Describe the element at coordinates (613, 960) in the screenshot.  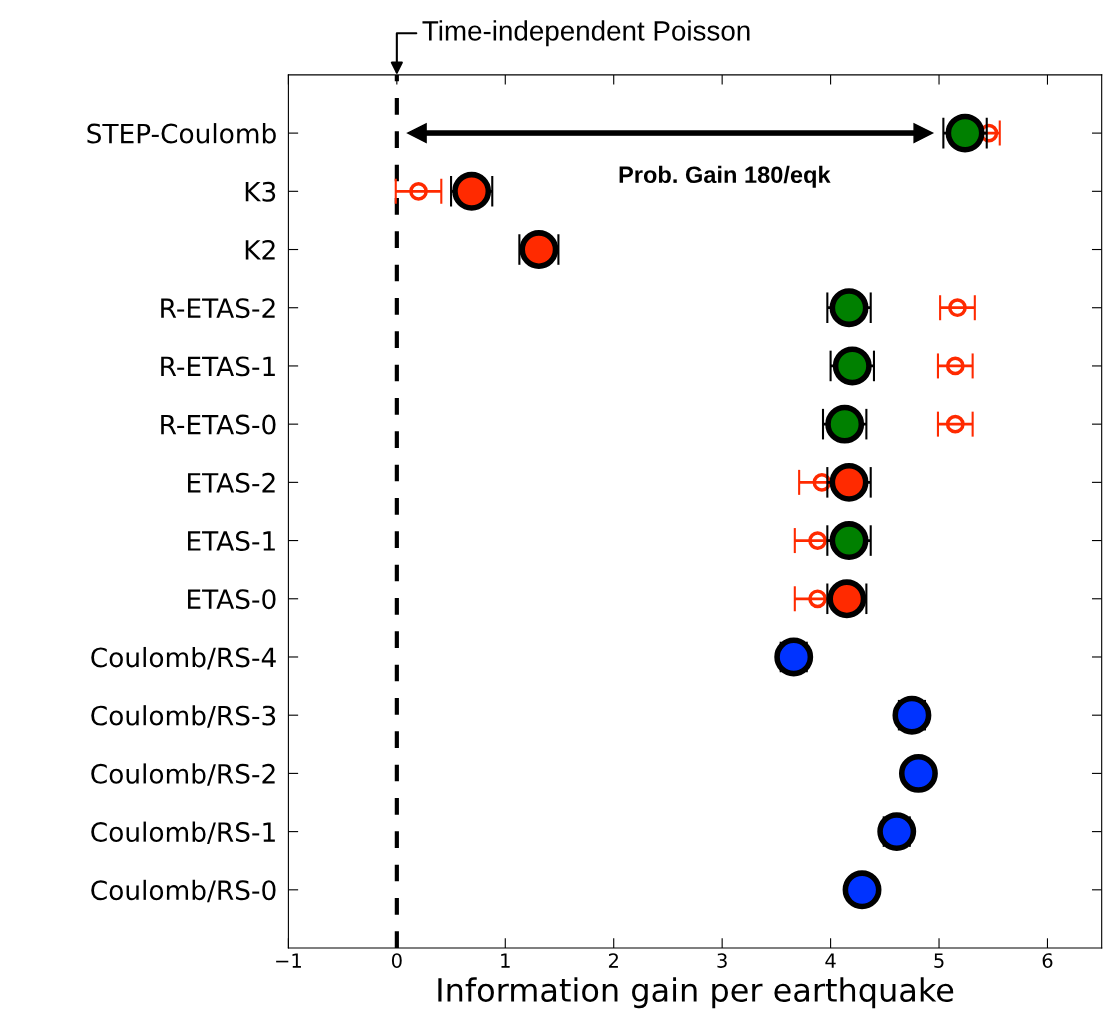
I see `x-tick-label: 2` at that location.